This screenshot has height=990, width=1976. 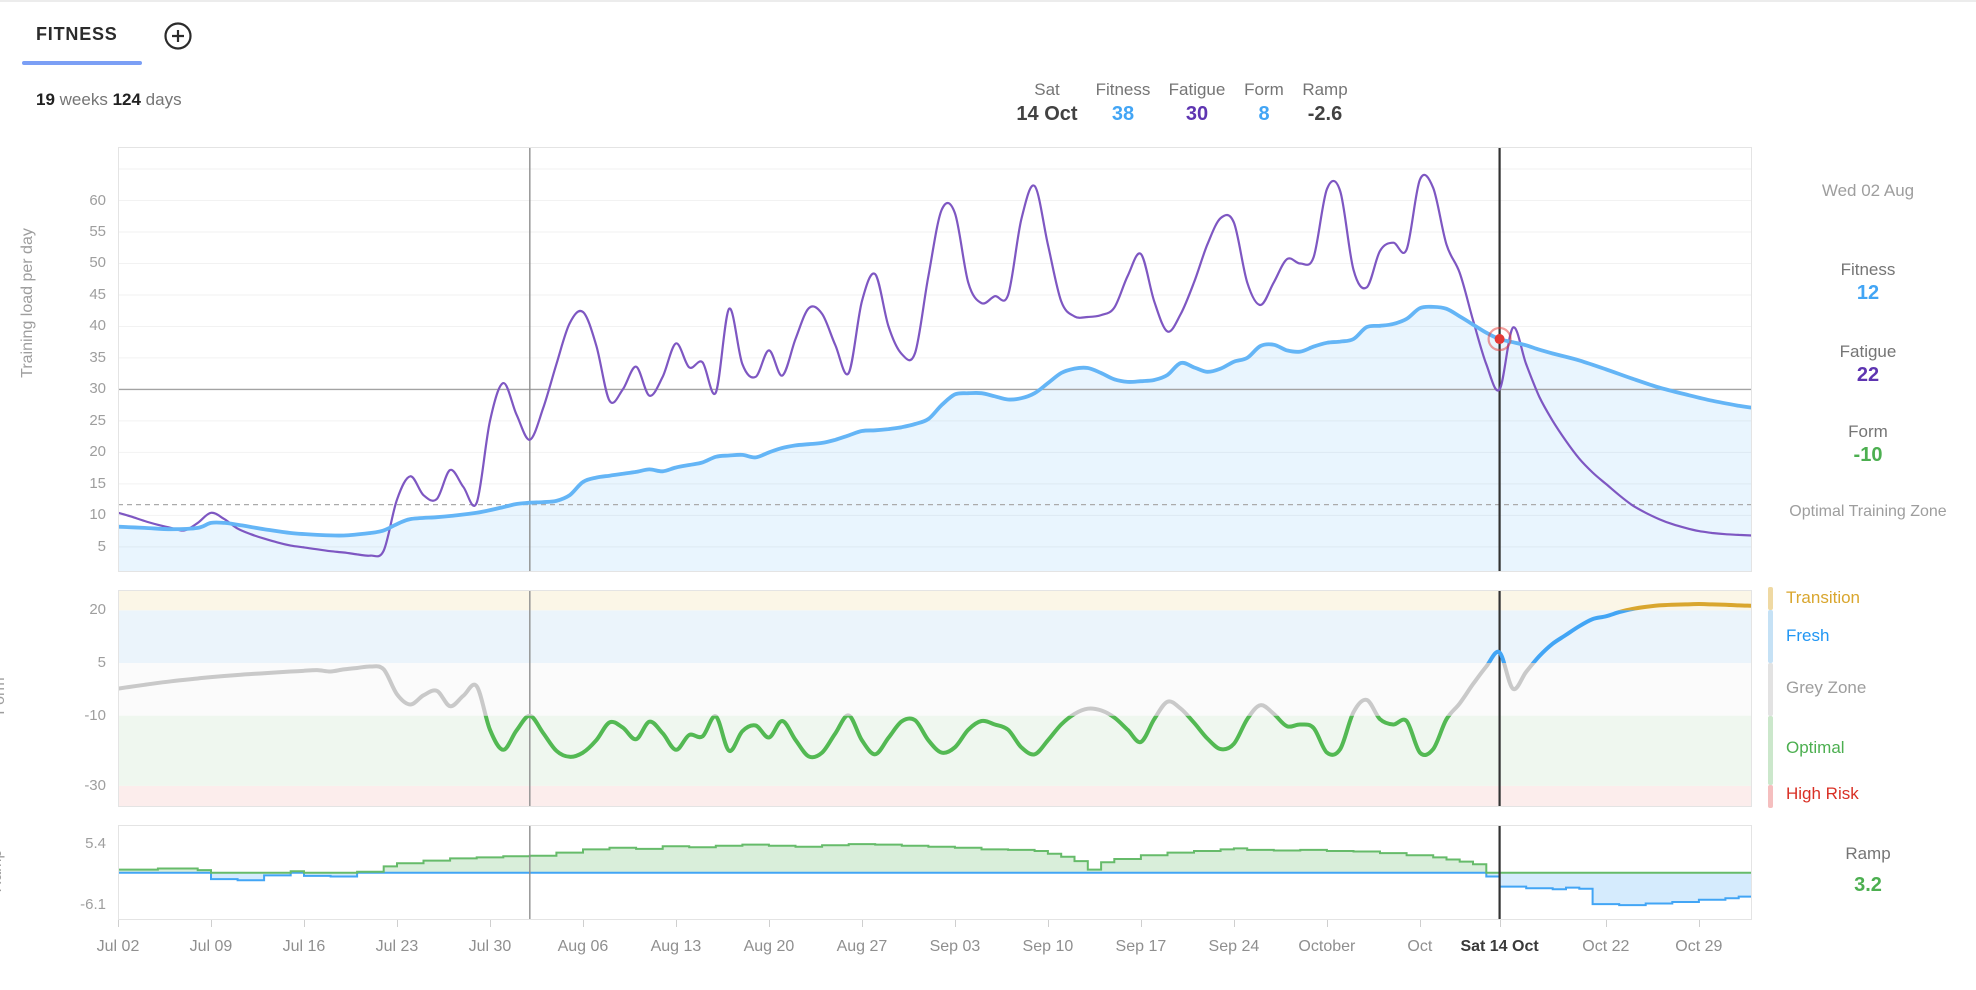 I want to click on stat-label: Ramp, so click(x=1325, y=89).